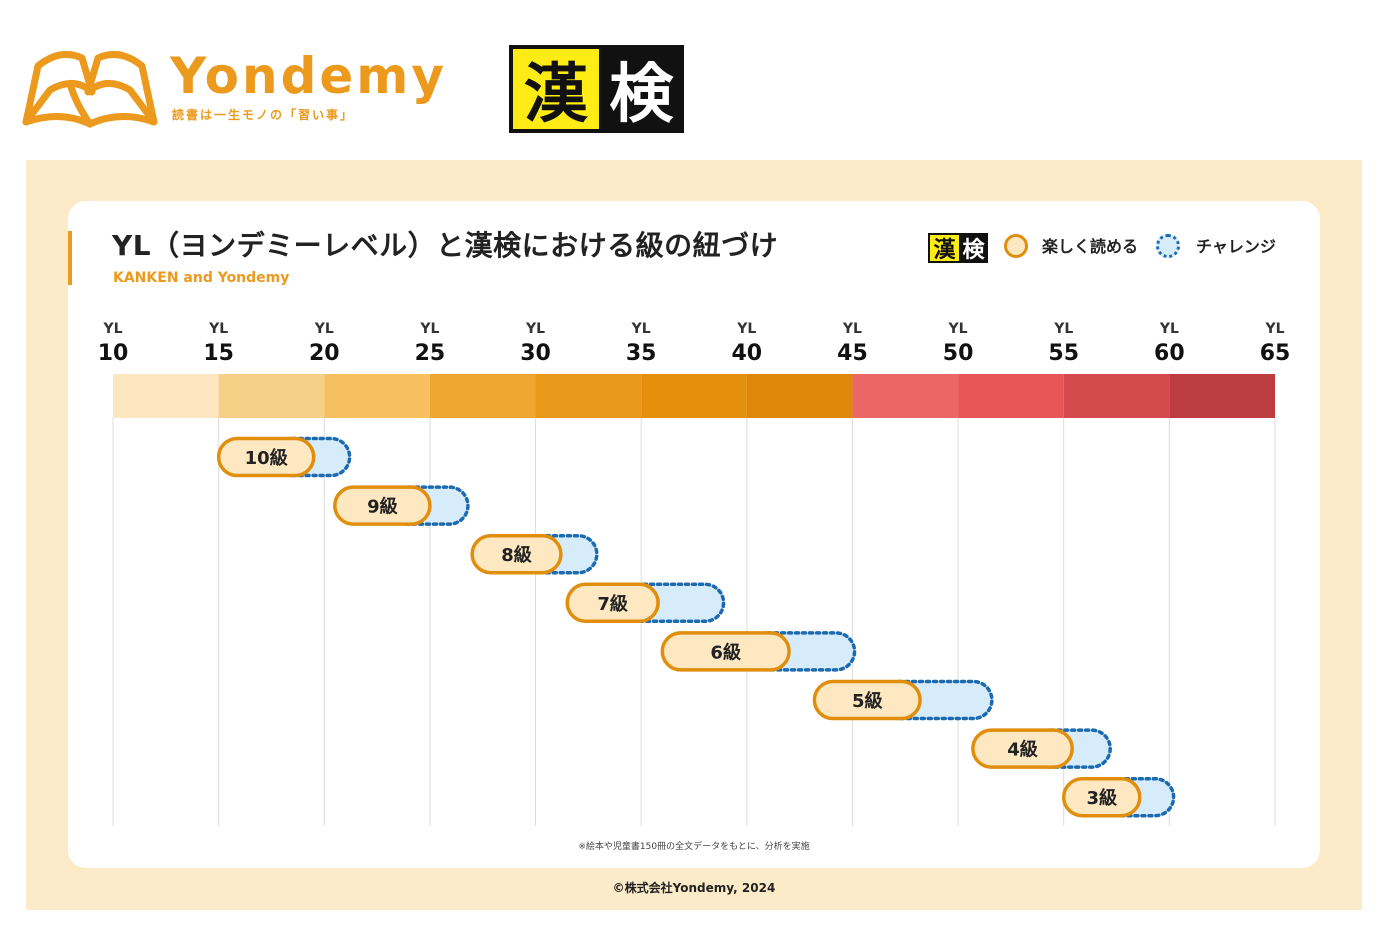 The width and height of the screenshot is (1390, 936). Describe the element at coordinates (944, 249) in the screenshot. I see `legend-logo-char-1: 漢` at that location.